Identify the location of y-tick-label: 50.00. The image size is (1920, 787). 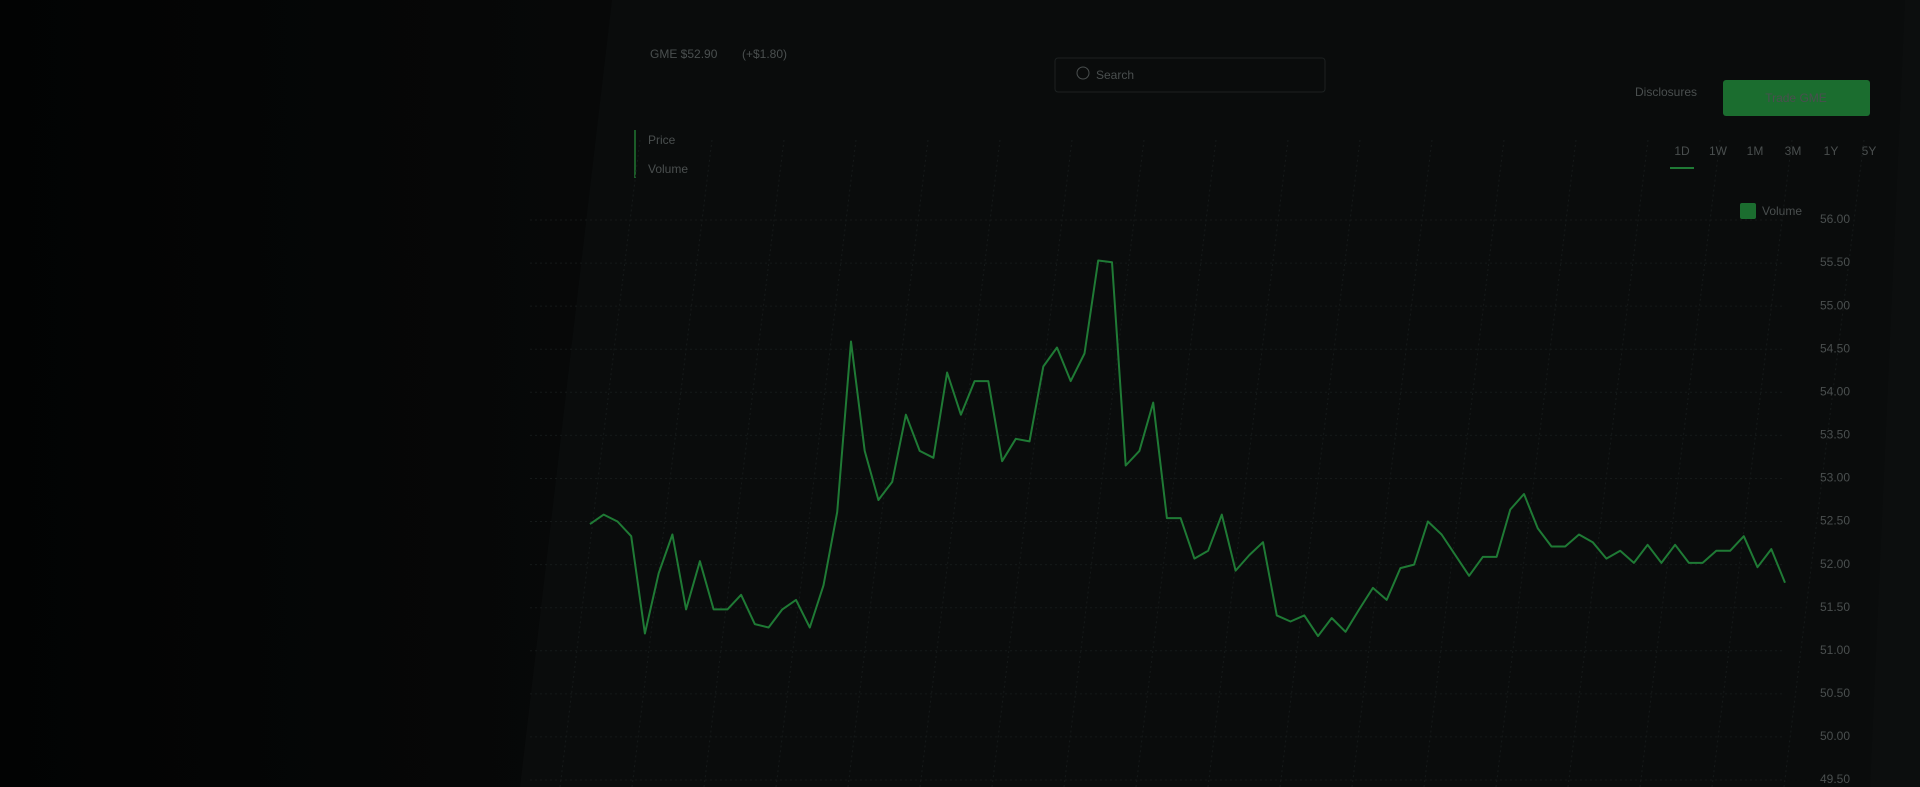
(1835, 736).